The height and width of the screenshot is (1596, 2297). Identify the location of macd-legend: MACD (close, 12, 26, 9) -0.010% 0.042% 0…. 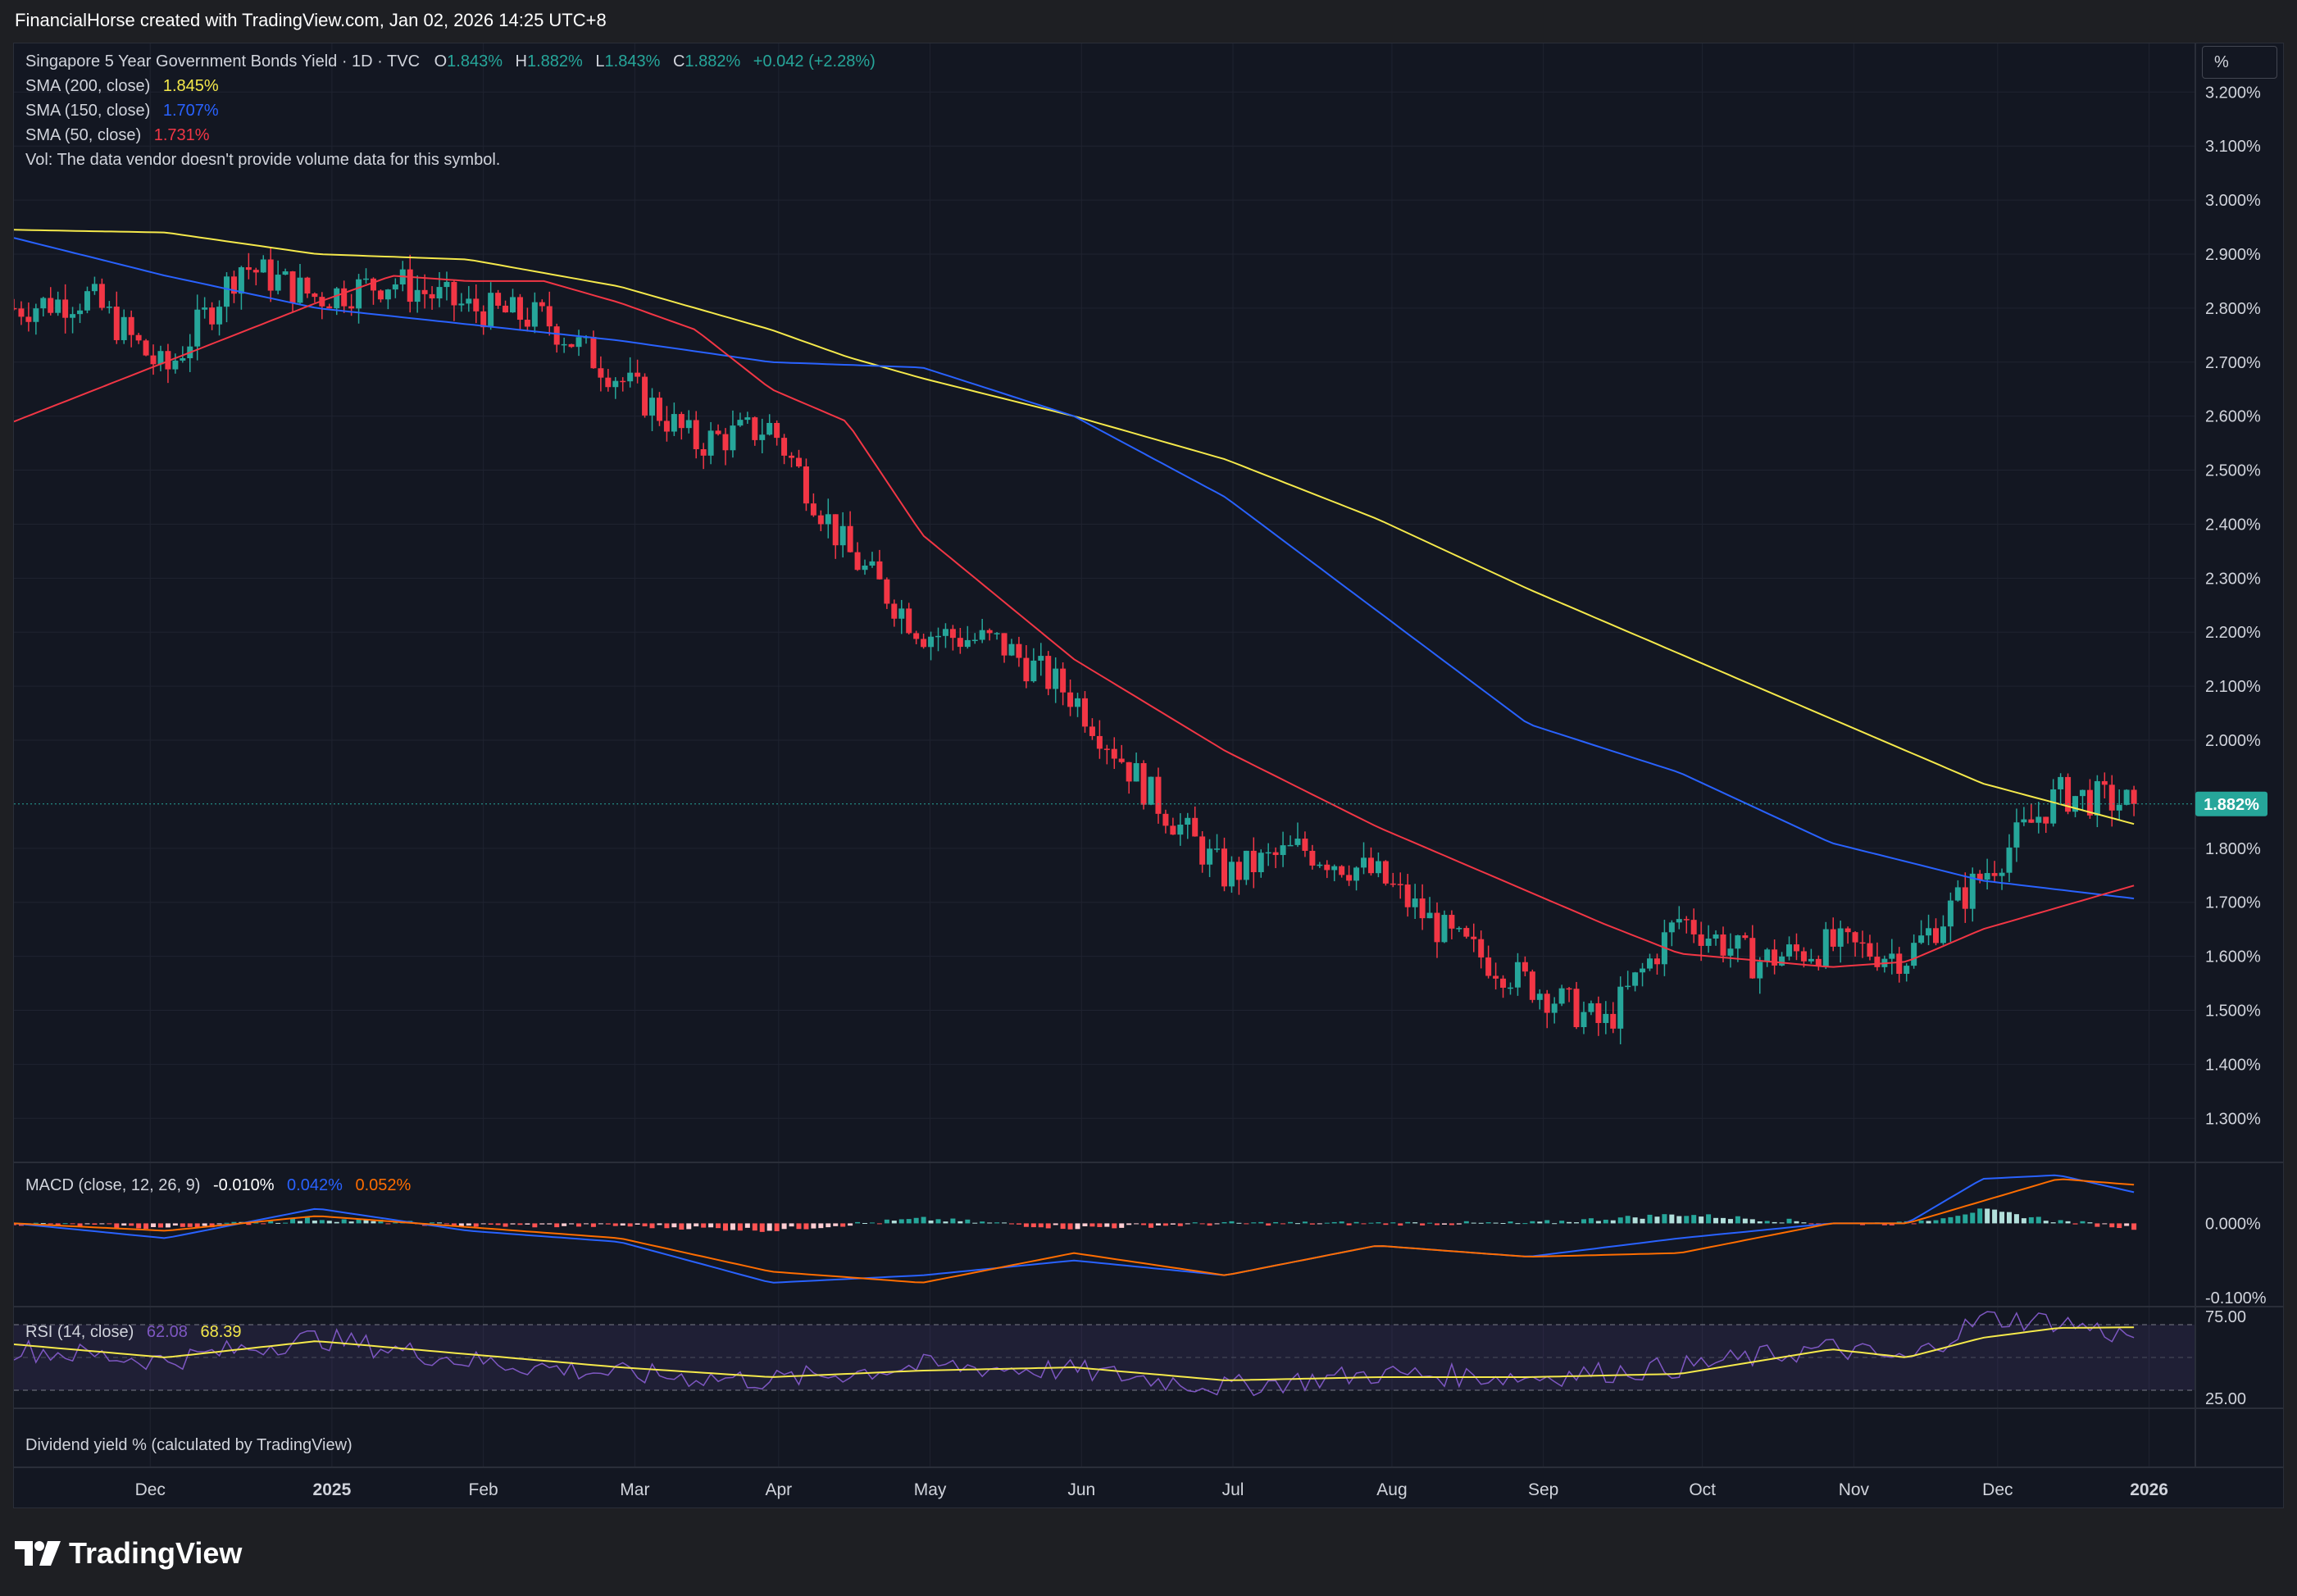
(218, 1185).